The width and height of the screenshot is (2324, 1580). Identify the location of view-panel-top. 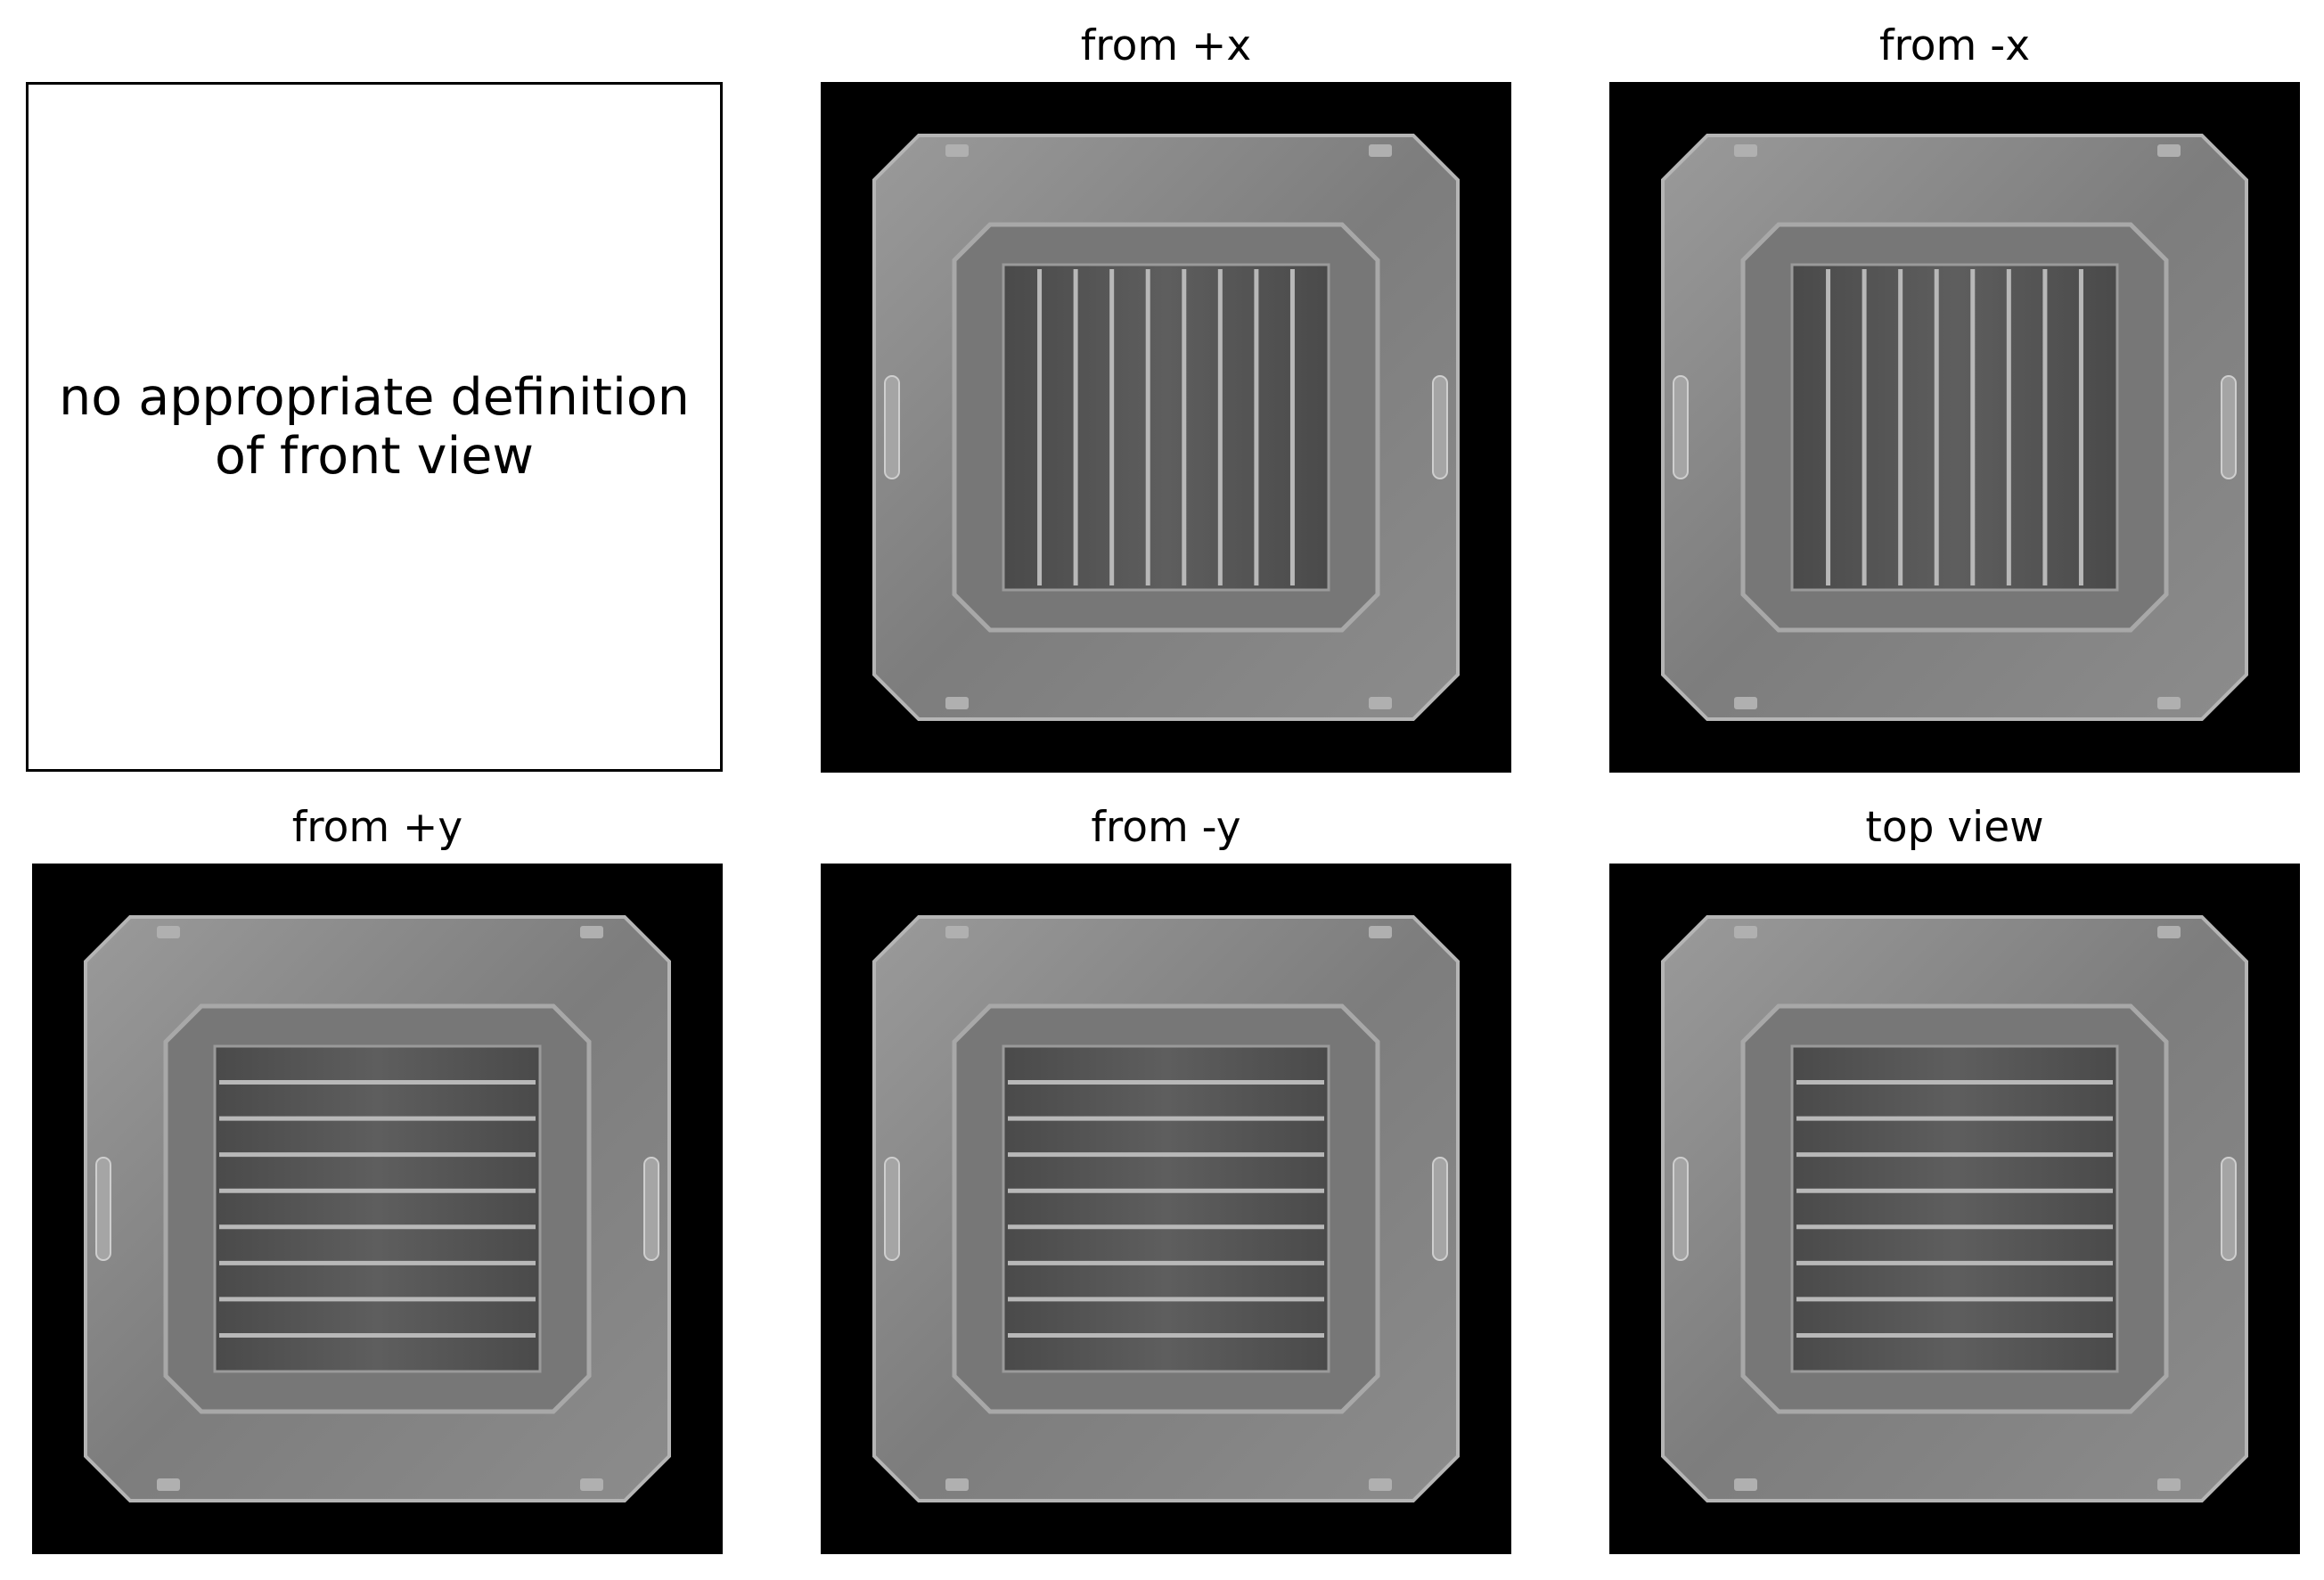
(1954, 1209).